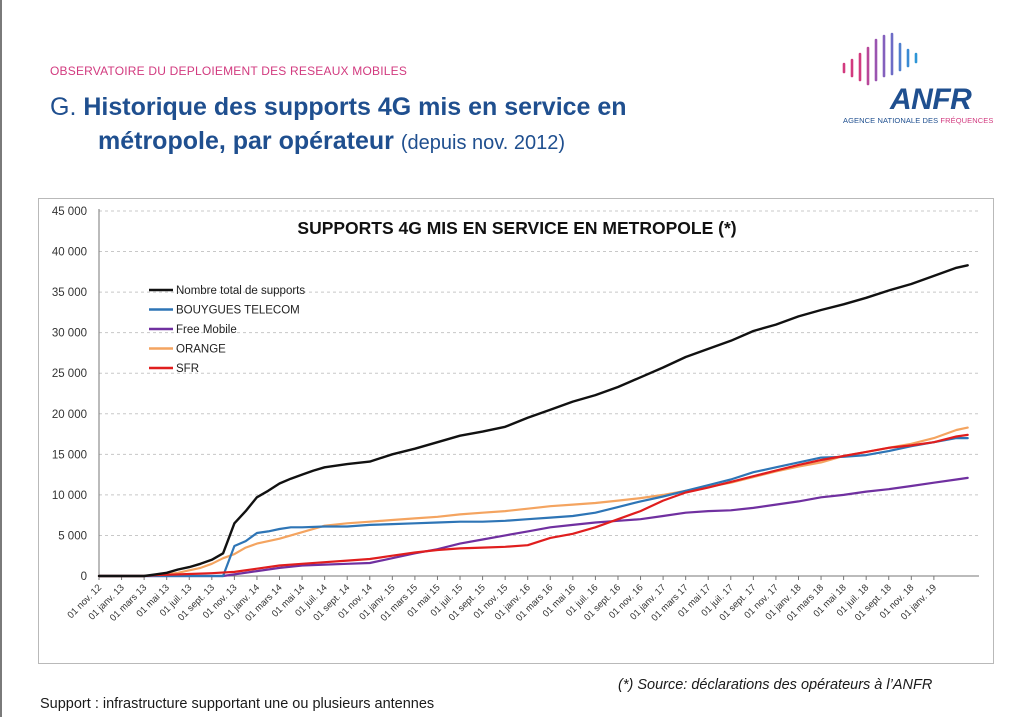 This screenshot has width=1024, height=717. Describe the element at coordinates (84, 577) in the screenshot. I see `y-tick-label: 0` at that location.